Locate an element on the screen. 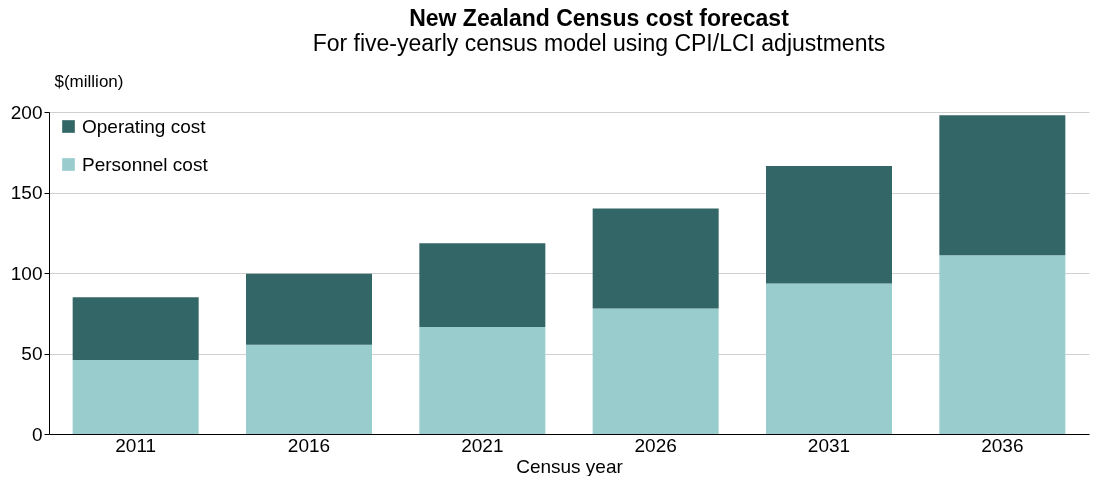  chart-title: New Zealand Census cost forecast is located at coordinates (599, 18).